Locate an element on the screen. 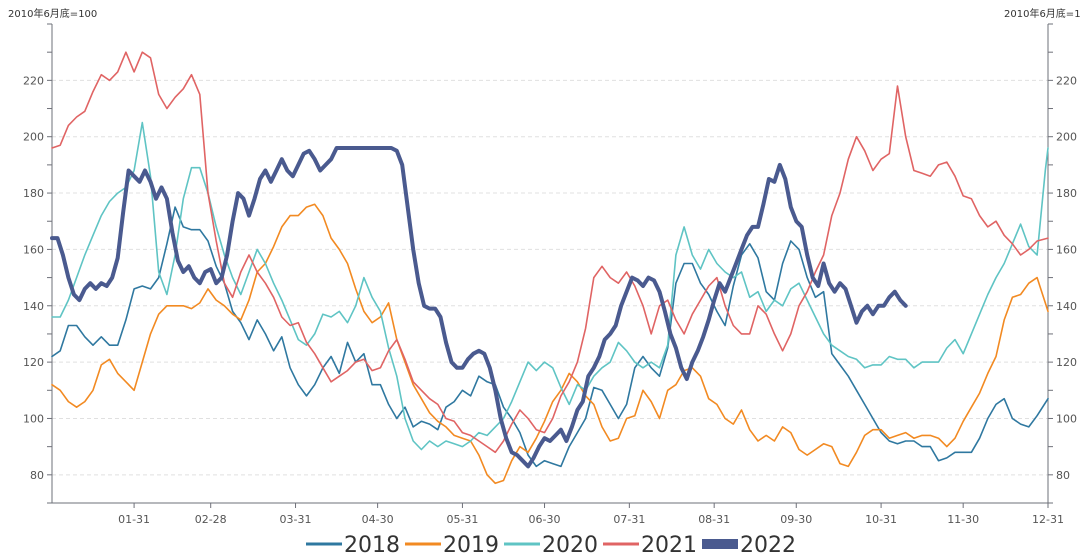 This screenshot has width=1080, height=554. legend: 2018 2019 2020 2021 2022 is located at coordinates (551, 543).